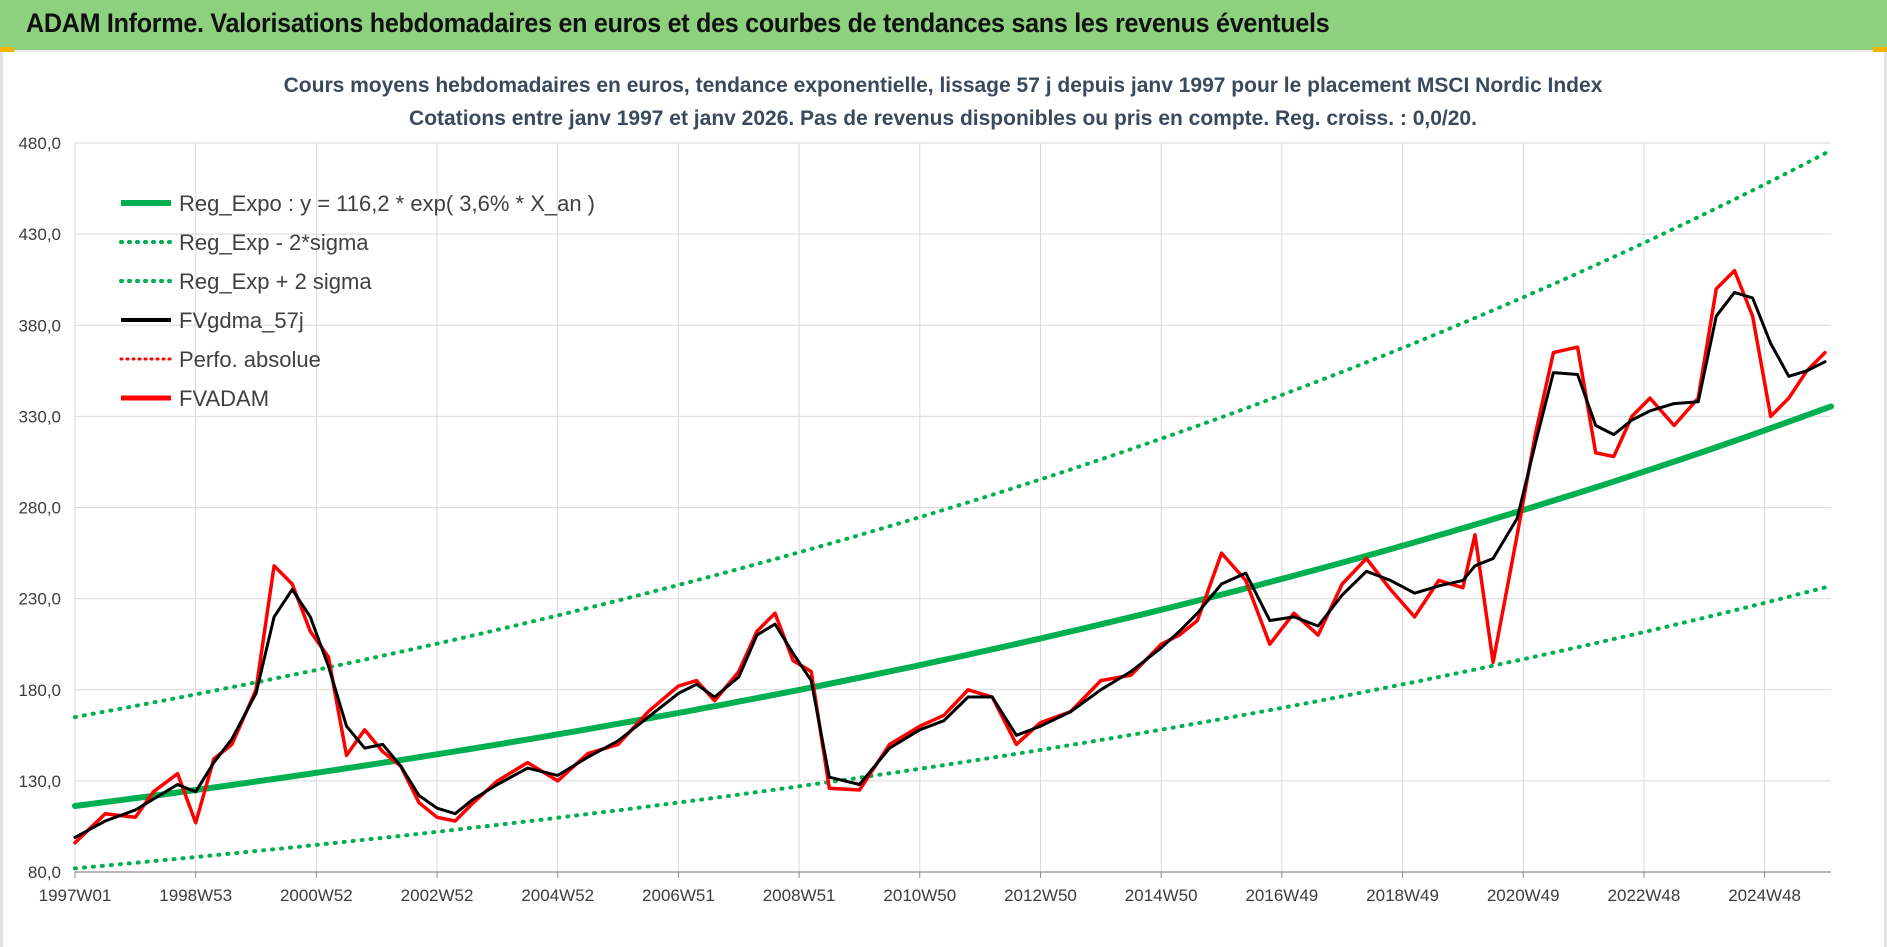  I want to click on y-tick-label: 180,0, so click(39, 690).